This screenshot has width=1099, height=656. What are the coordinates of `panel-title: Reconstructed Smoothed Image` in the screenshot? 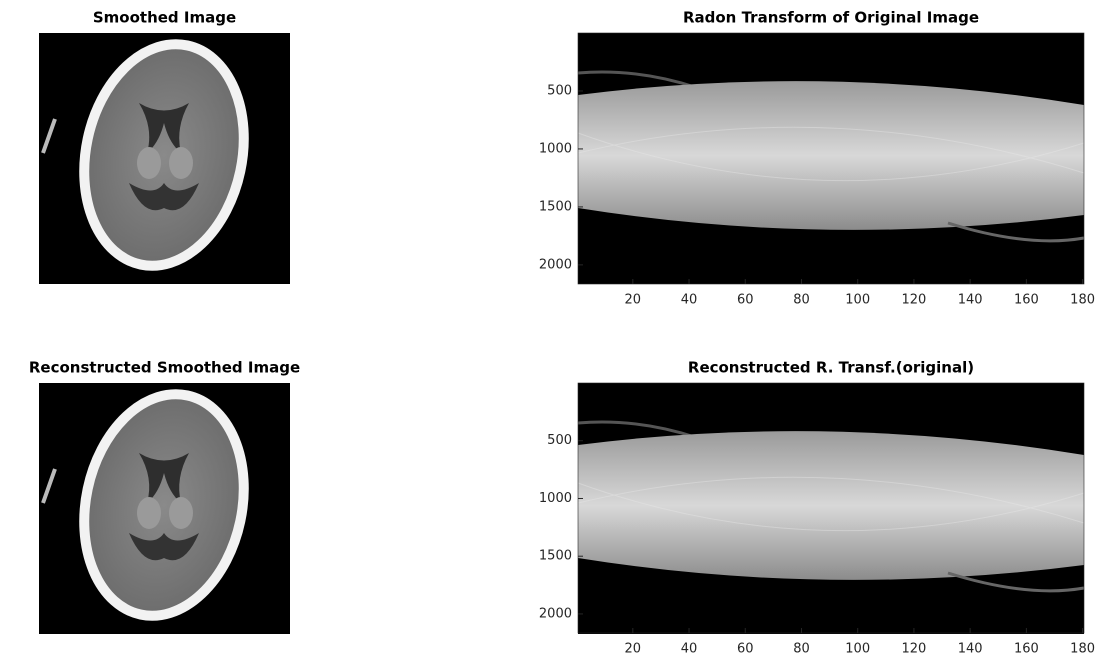 It's located at (164, 368).